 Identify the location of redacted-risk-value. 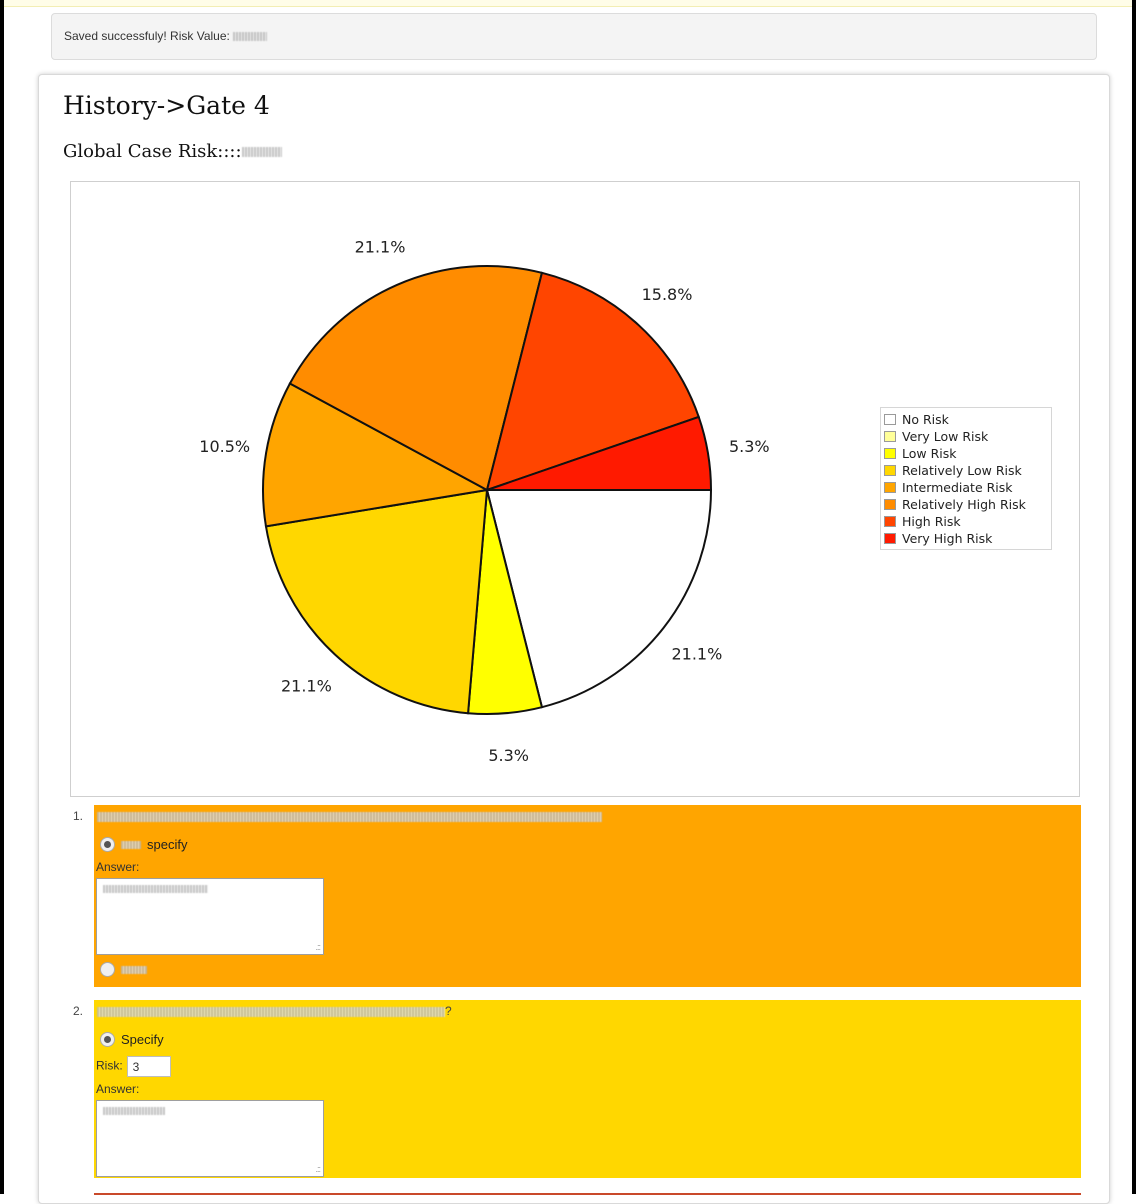
(250, 37).